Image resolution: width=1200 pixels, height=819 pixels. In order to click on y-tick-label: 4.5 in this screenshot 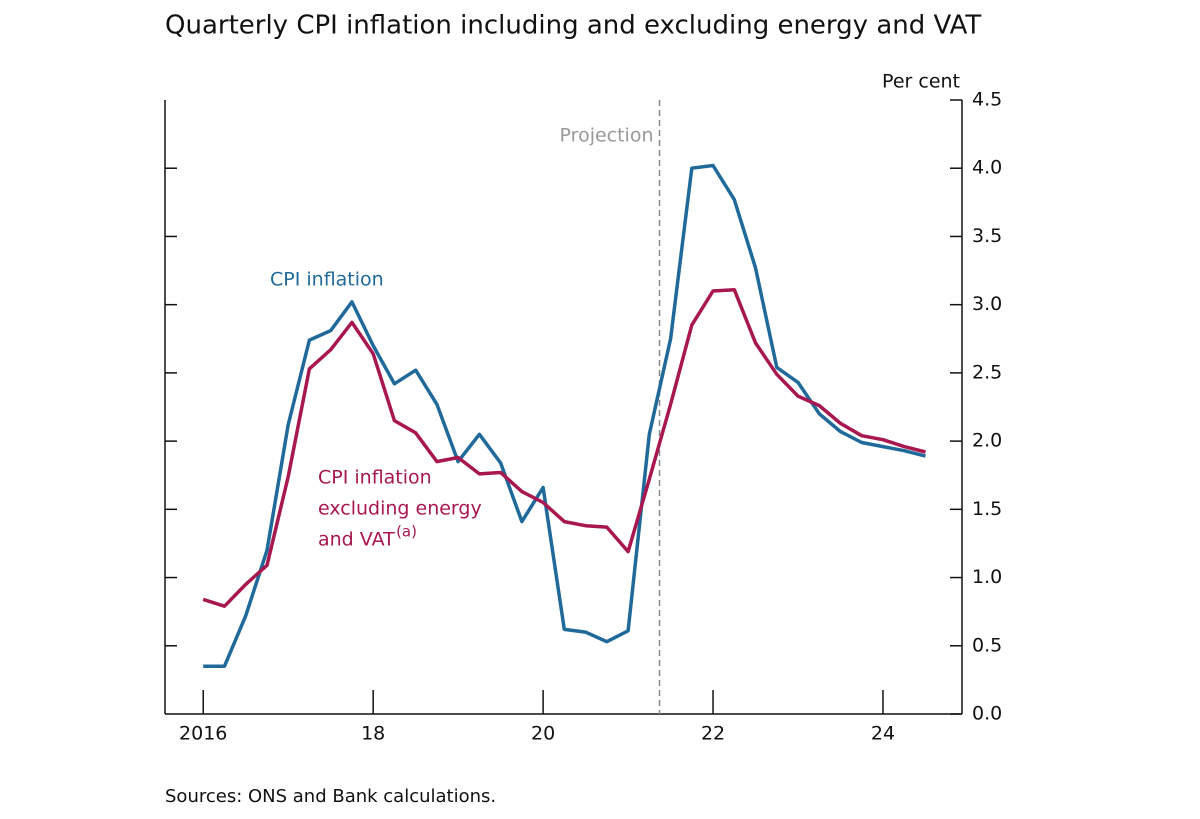, I will do `click(987, 100)`.